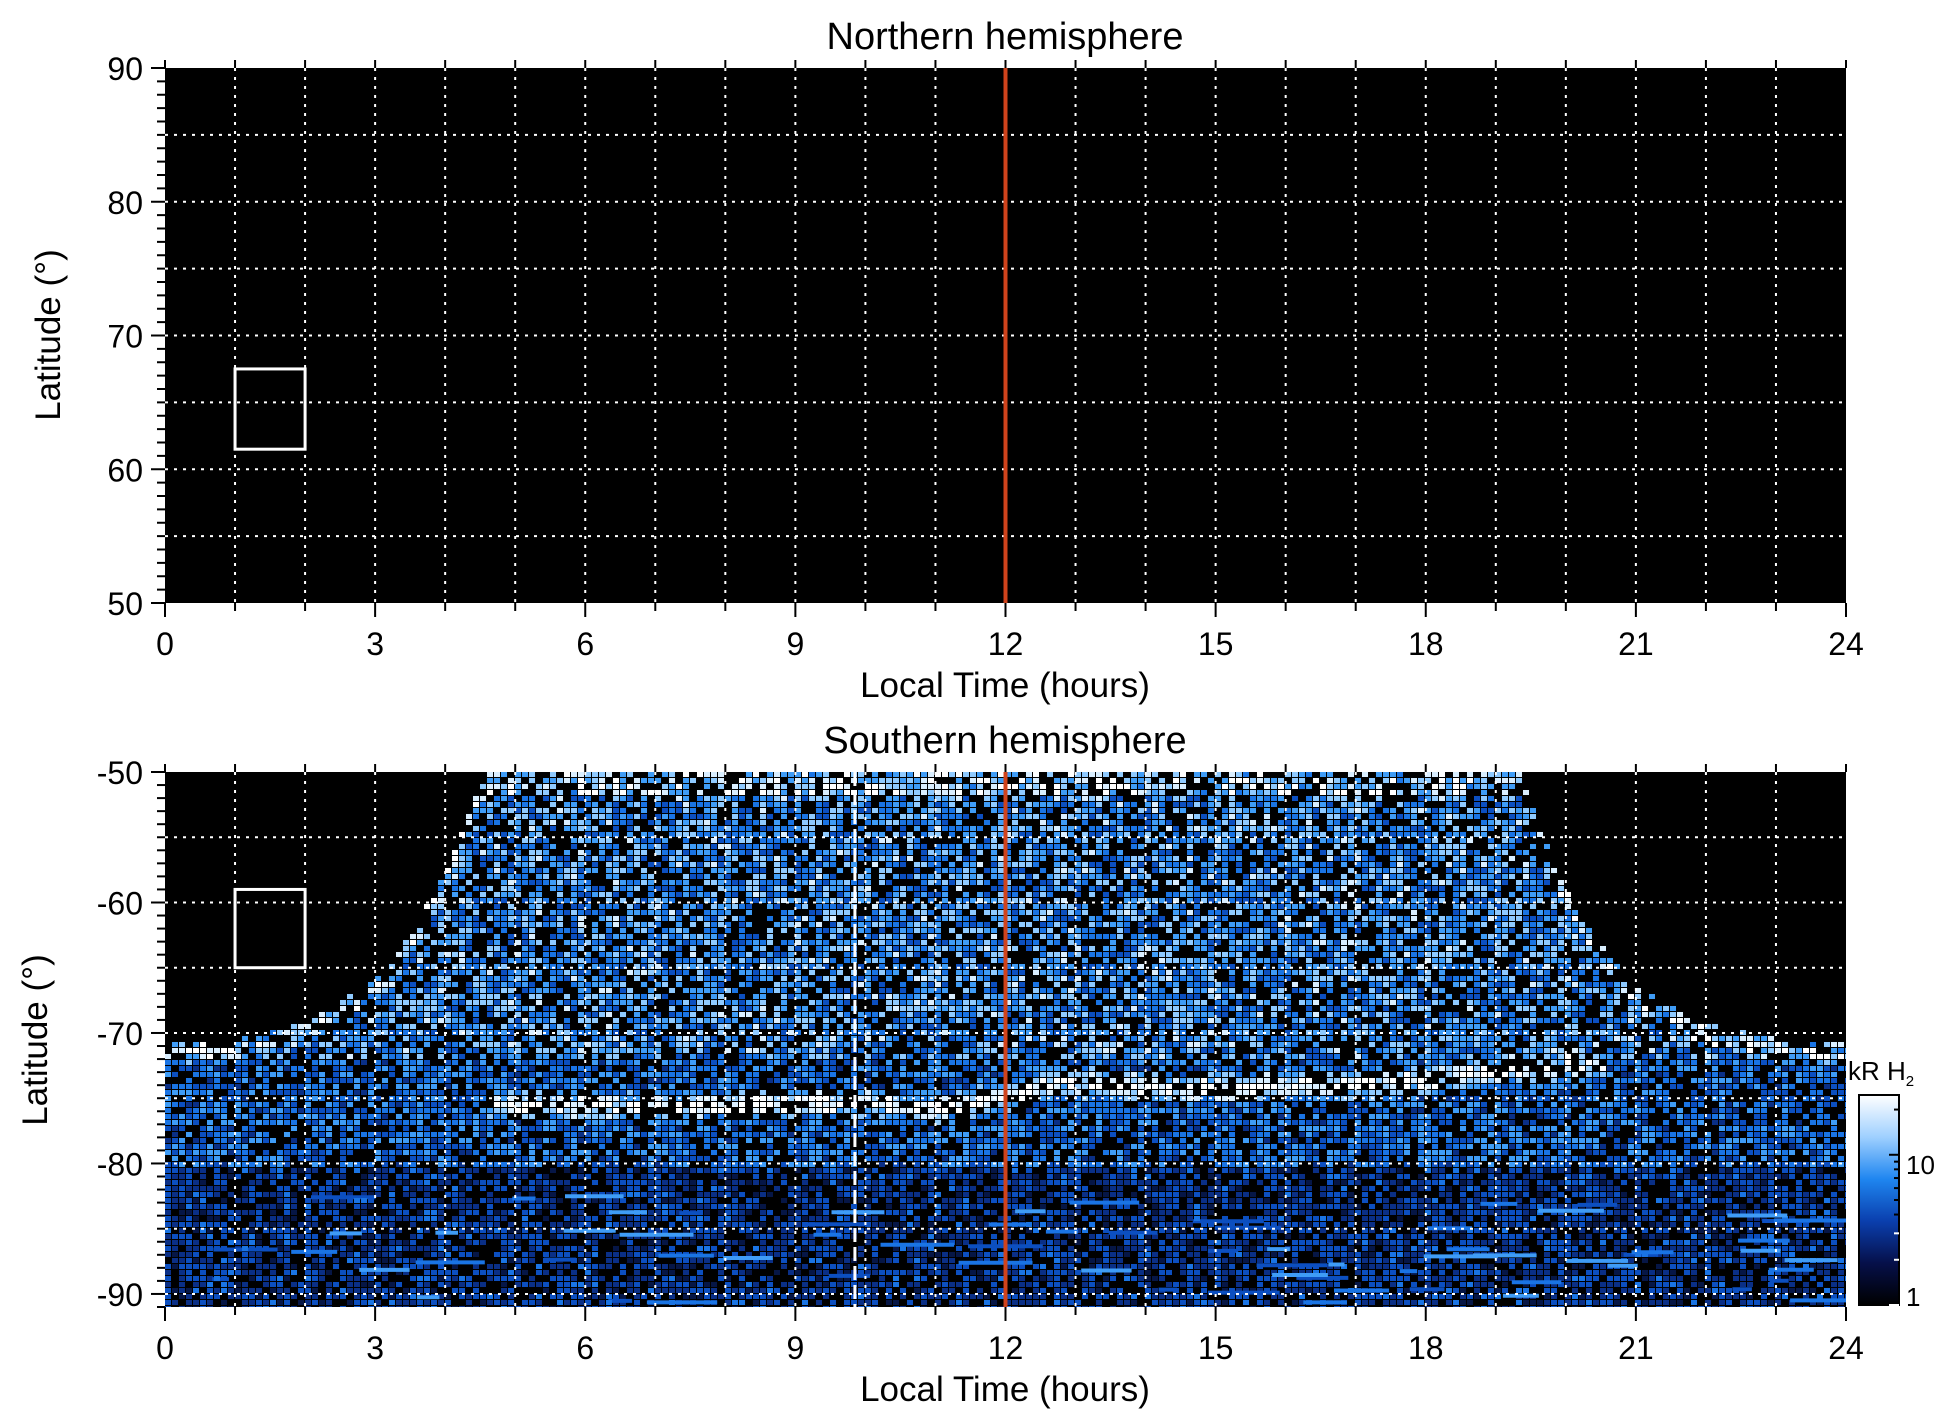 The image size is (1950, 1423). What do you see at coordinates (125, 604) in the screenshot?
I see `y-tick-label: 50` at bounding box center [125, 604].